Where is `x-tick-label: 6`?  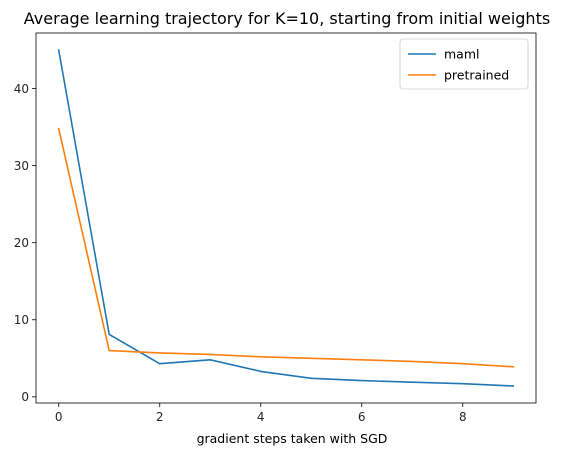 x-tick-label: 6 is located at coordinates (362, 417).